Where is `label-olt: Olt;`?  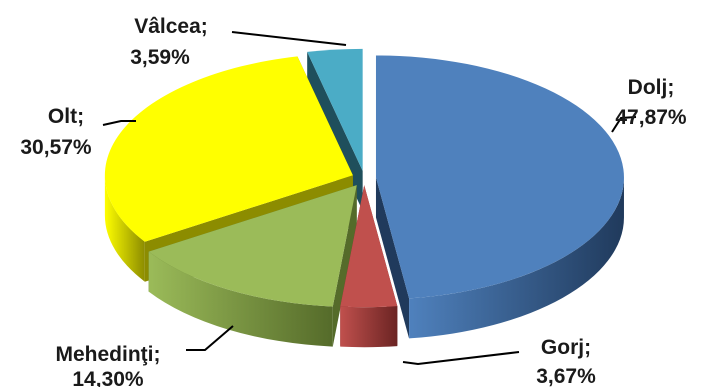
label-olt: Olt; is located at coordinates (66, 116).